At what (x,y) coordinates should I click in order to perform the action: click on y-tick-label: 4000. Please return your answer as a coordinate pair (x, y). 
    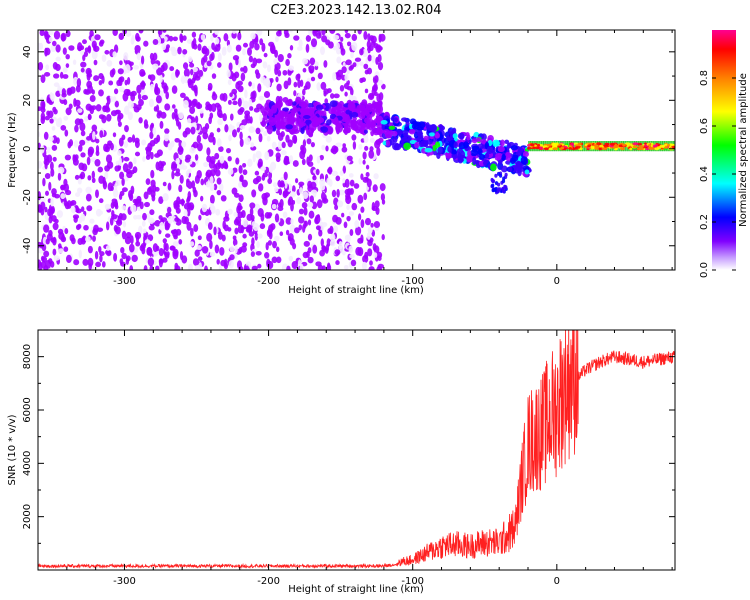
    Looking at the image, I should click on (27, 463).